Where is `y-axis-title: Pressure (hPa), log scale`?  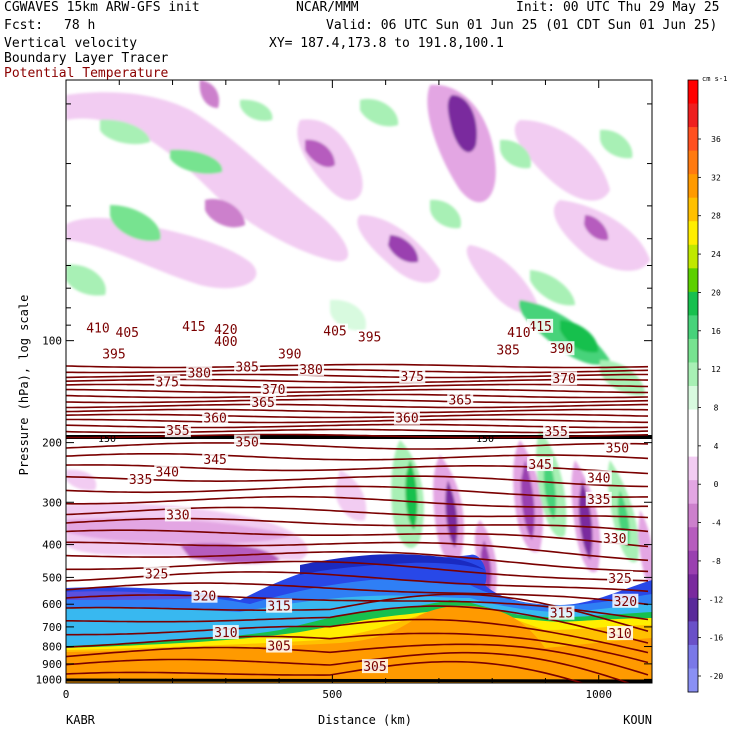
y-axis-title: Pressure (hPa), log scale is located at coordinates (24, 385).